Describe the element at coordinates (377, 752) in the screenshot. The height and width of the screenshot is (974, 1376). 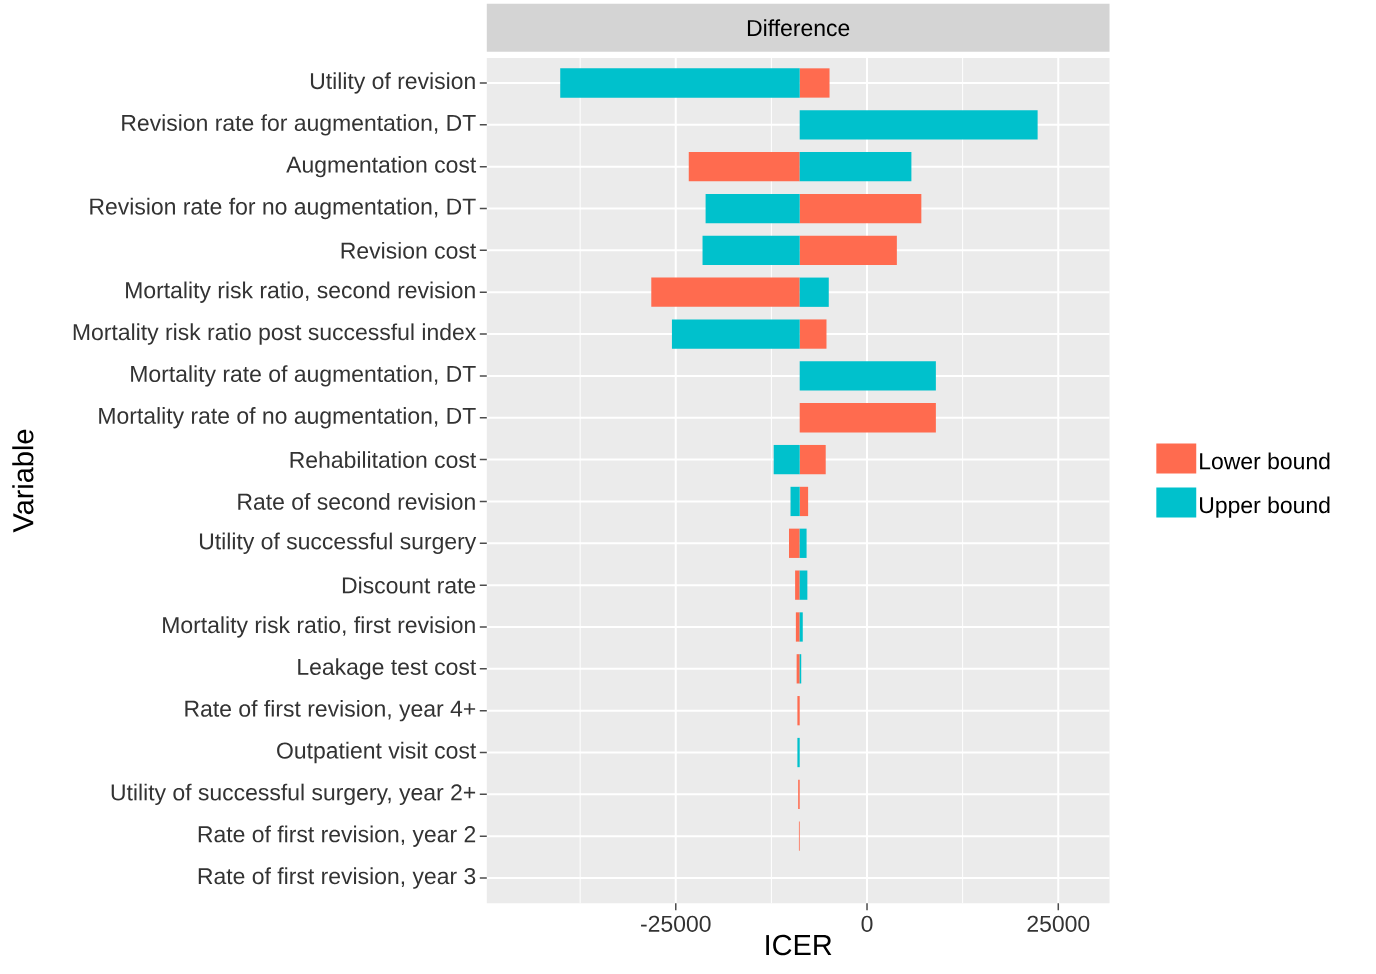
I see `y-tick-label: Outpatient visit cost` at that location.